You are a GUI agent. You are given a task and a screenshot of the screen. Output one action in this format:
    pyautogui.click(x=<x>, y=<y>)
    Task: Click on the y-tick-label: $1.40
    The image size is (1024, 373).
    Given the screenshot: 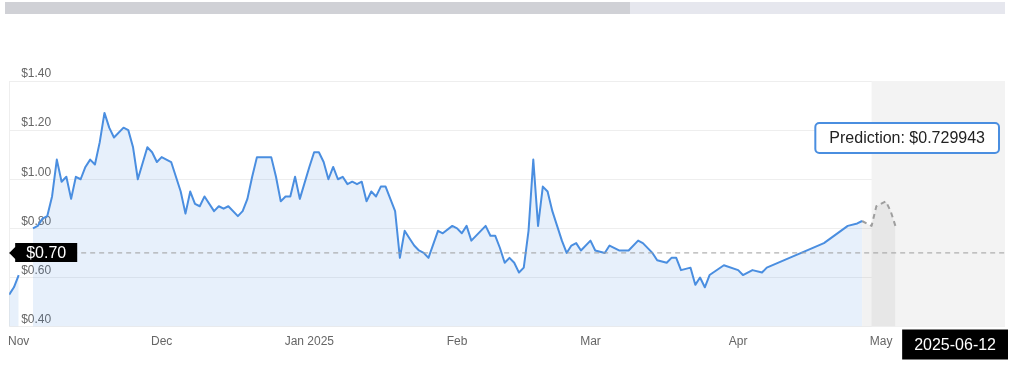 What is the action you would take?
    pyautogui.click(x=36, y=73)
    